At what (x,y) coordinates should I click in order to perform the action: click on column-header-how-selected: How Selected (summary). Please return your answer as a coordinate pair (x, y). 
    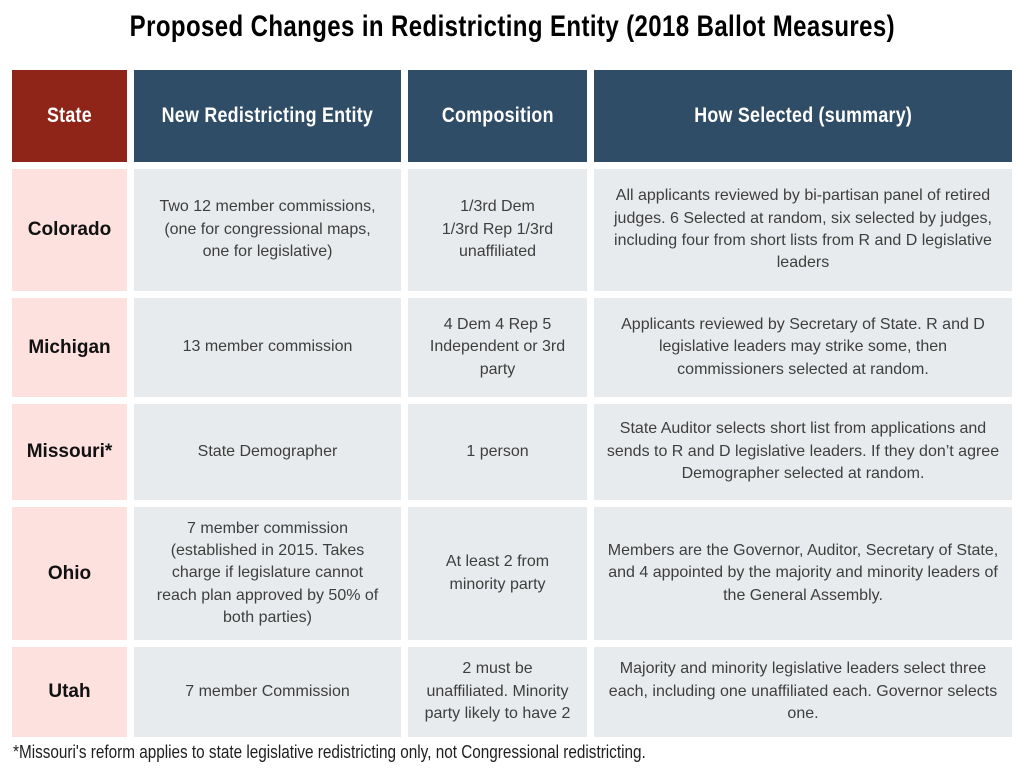
    Looking at the image, I should click on (803, 116).